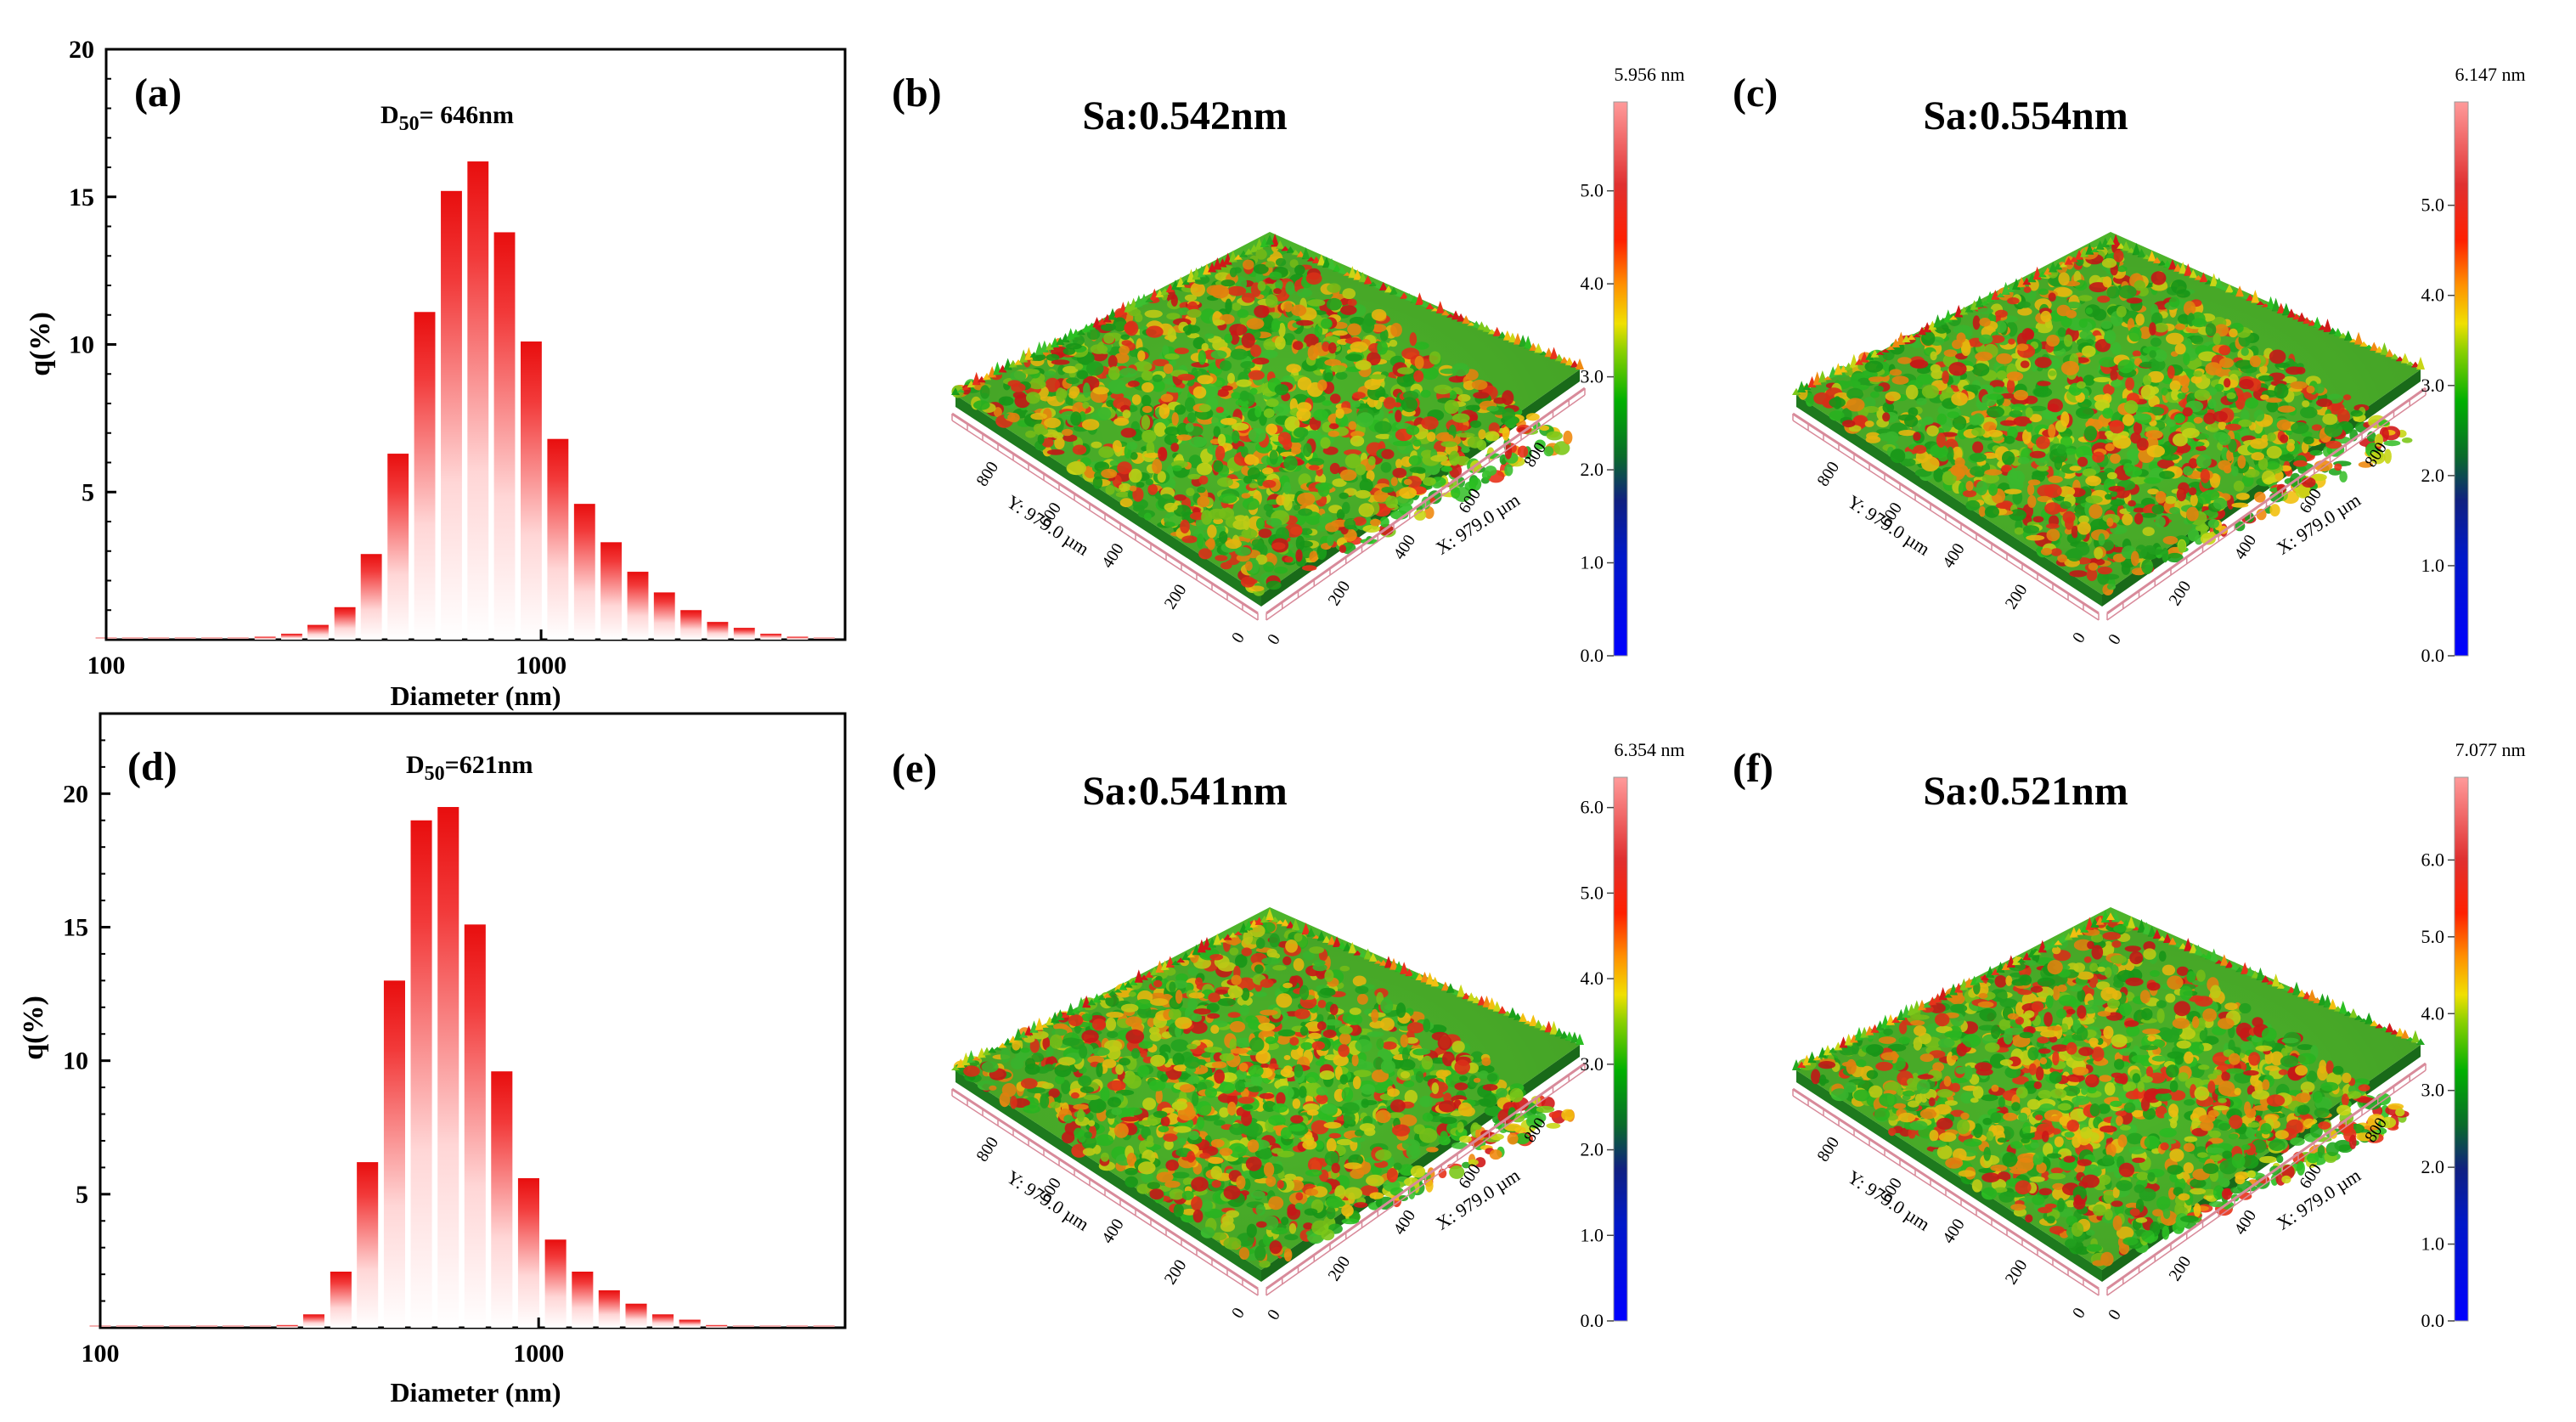 The image size is (2576, 1422). Describe the element at coordinates (465, 401) in the screenshot. I see `bars-a` at that location.